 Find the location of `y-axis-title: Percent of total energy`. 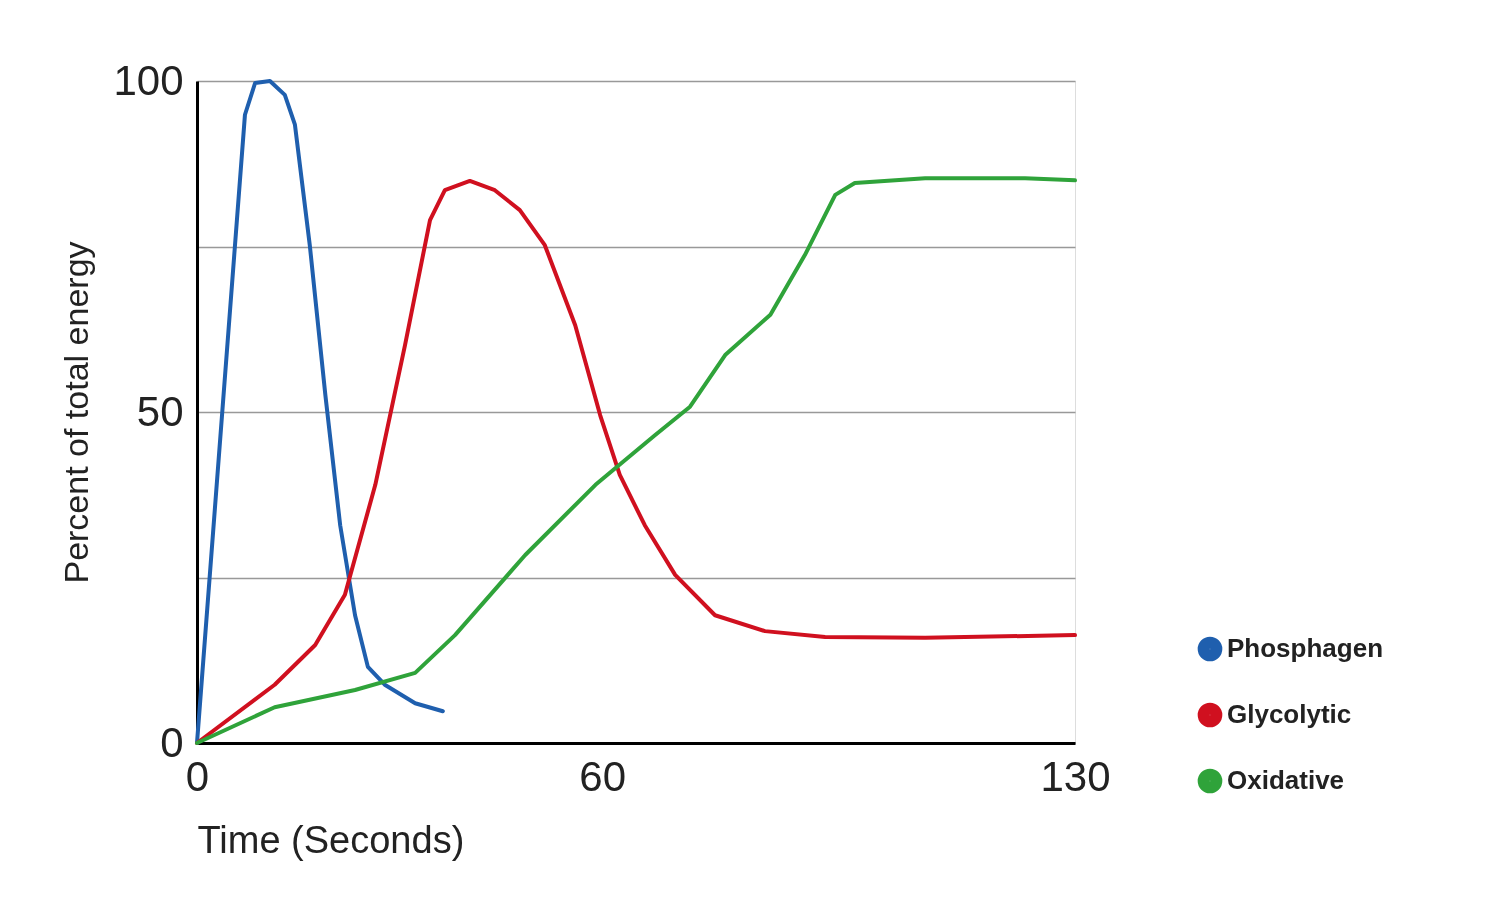

y-axis-title: Percent of total energy is located at coordinates (76, 412).